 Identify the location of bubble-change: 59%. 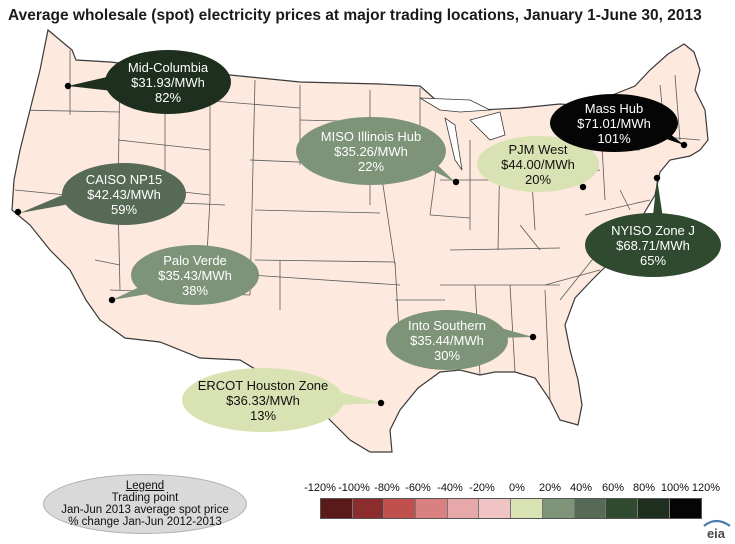
(124, 209).